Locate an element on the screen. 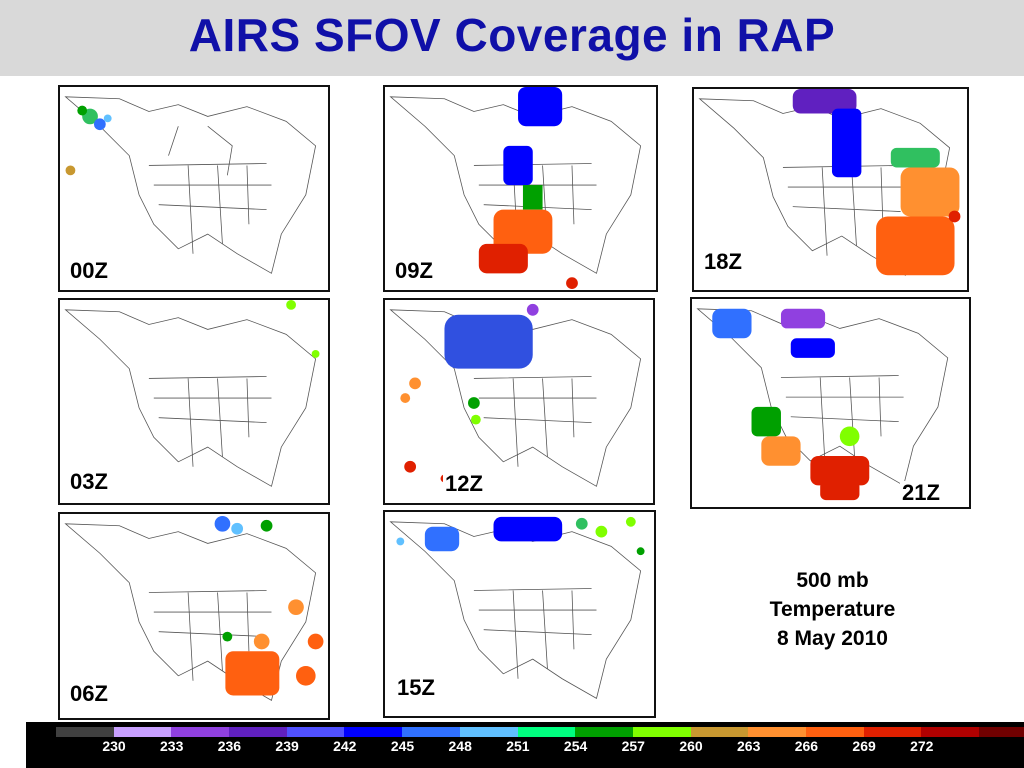 The image size is (1024, 768). info-text: 500 mb Temperature 8 May 2010 is located at coordinates (832, 609).